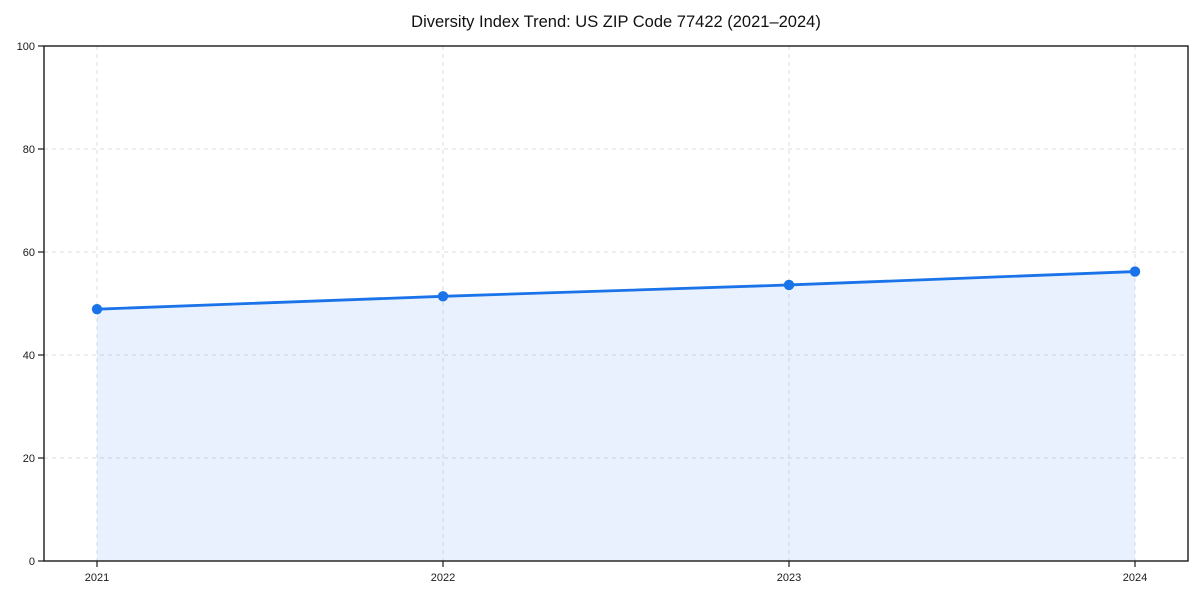 The image size is (1200, 600). I want to click on trend-line, so click(616, 290).